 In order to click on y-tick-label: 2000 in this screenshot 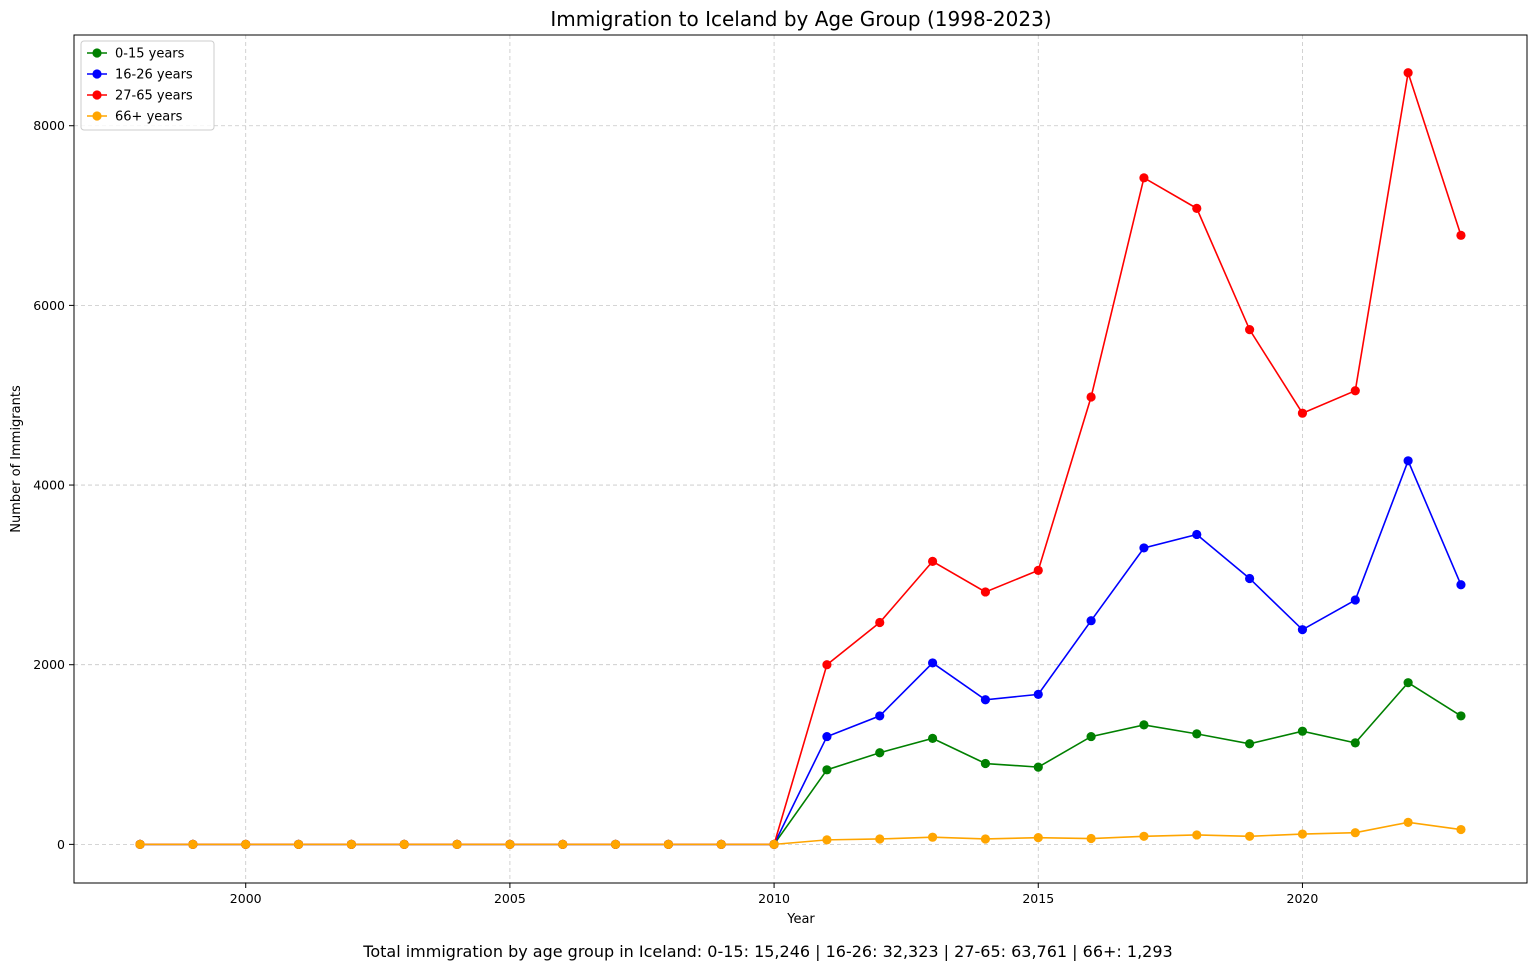, I will do `click(49, 664)`.